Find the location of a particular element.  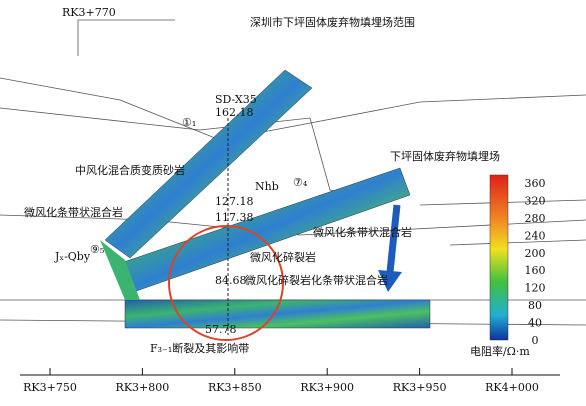

colorbar-tick: 120 is located at coordinates (535, 288).